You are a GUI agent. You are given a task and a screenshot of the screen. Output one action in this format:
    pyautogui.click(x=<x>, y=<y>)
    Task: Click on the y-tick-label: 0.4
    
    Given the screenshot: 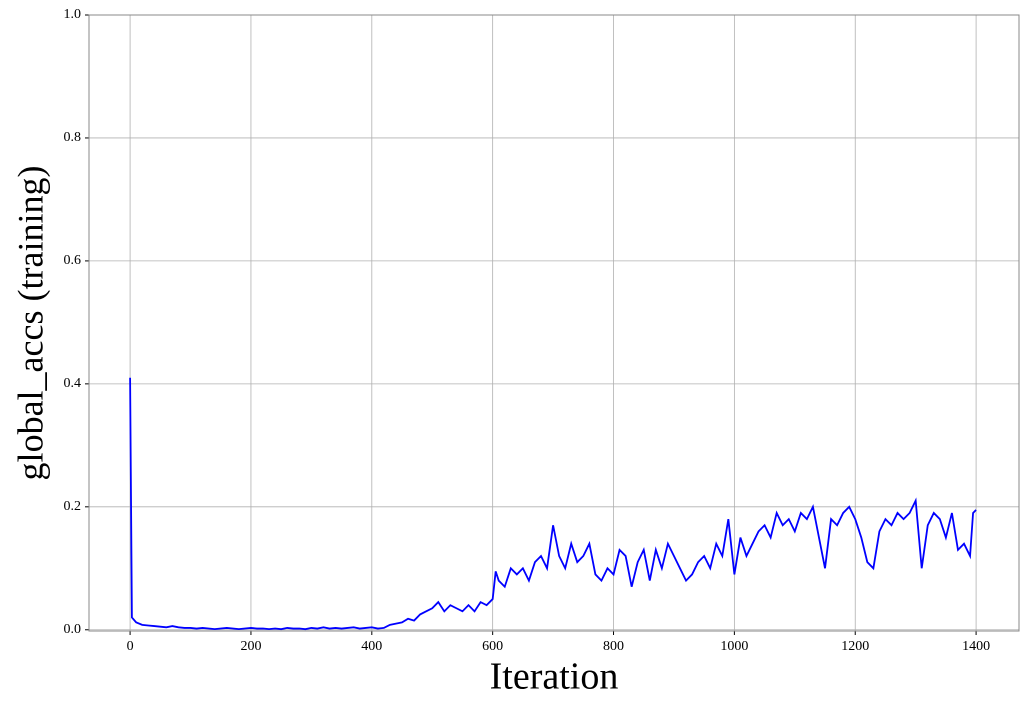 What is the action you would take?
    pyautogui.click(x=73, y=383)
    